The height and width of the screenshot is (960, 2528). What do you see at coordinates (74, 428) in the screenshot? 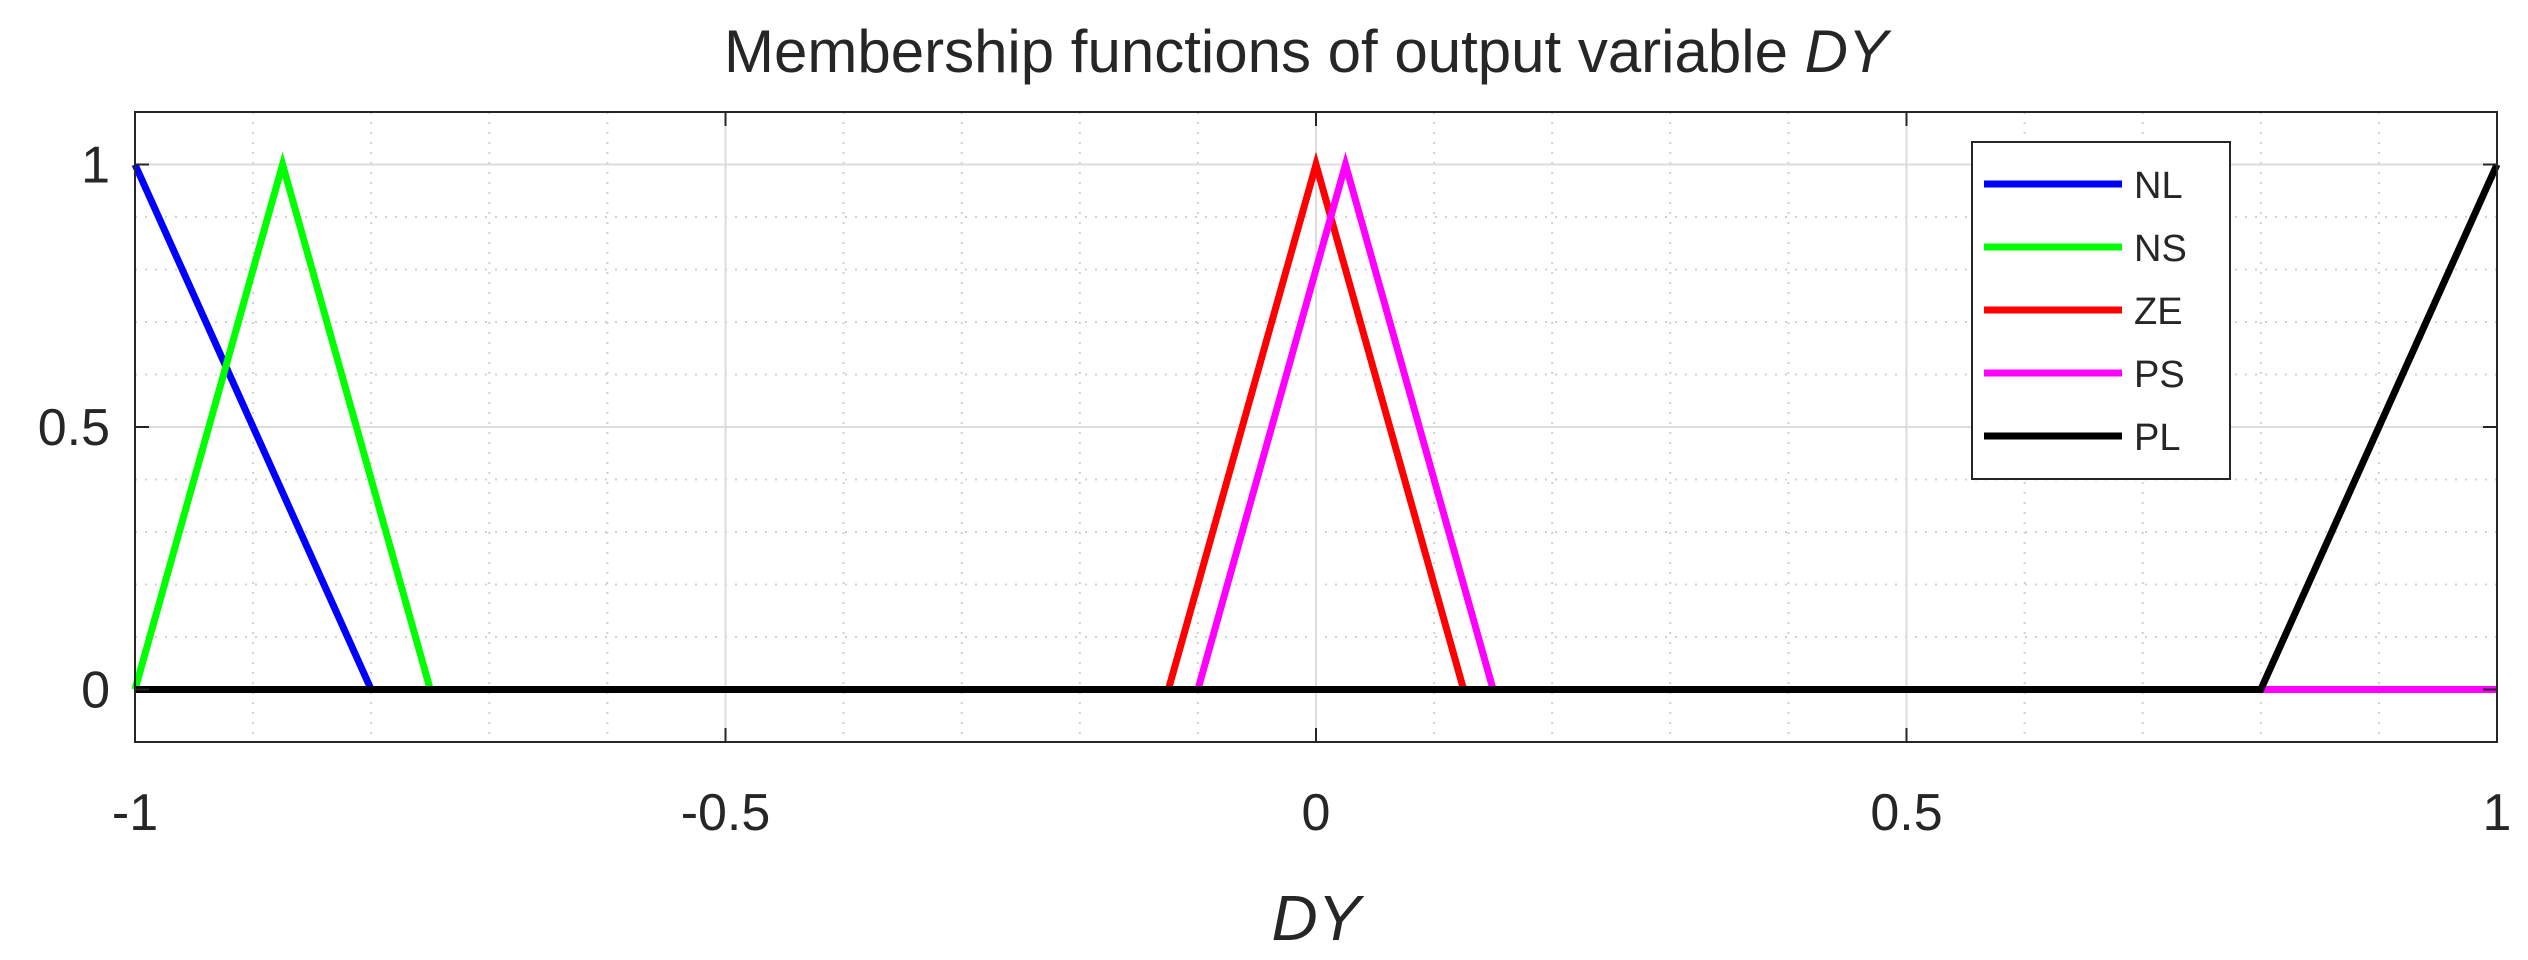
I see `y-tick-label: 0.5` at bounding box center [74, 428].